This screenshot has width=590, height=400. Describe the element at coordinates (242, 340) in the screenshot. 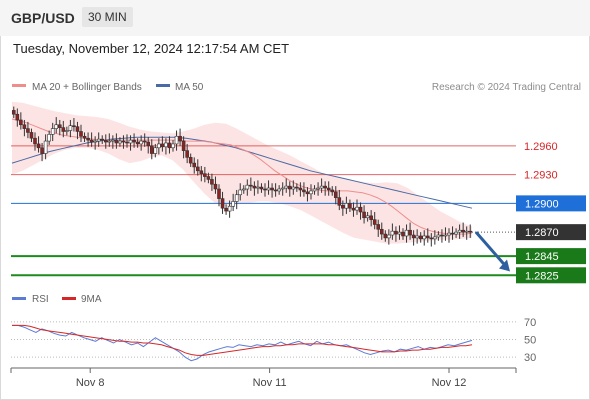

I see `rsi-ma-line` at that location.